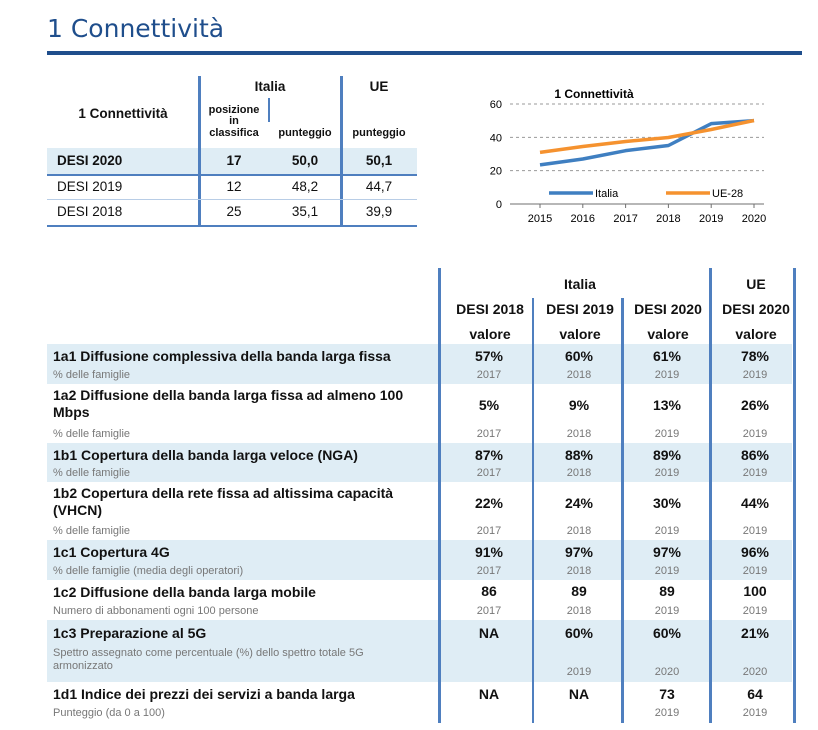  I want to click on indicator-label: 1c3 Preparazione al 5G, so click(130, 633).